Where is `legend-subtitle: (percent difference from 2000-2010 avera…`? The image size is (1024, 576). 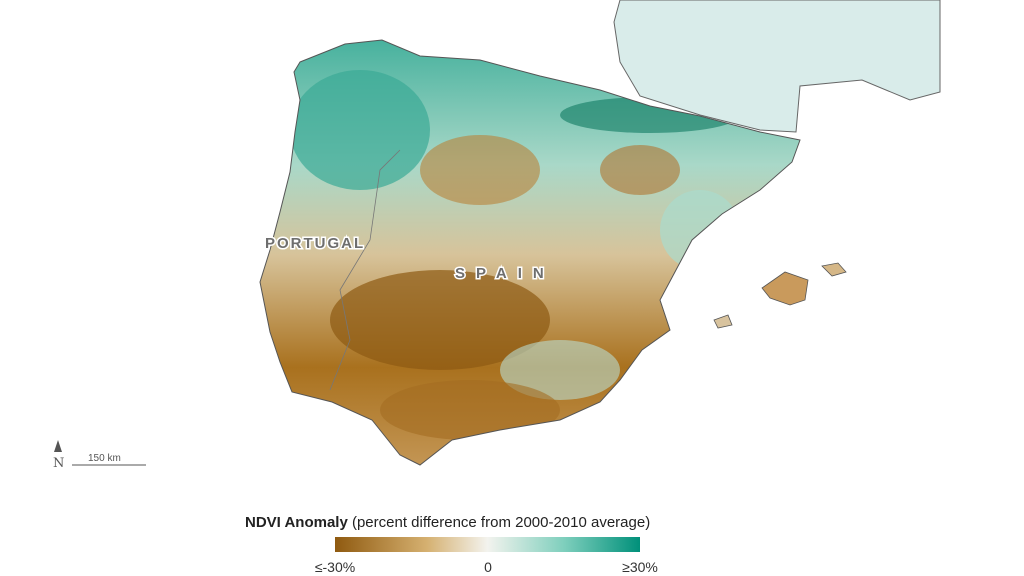 legend-subtitle: (percent difference from 2000-2010 avera… is located at coordinates (501, 522).